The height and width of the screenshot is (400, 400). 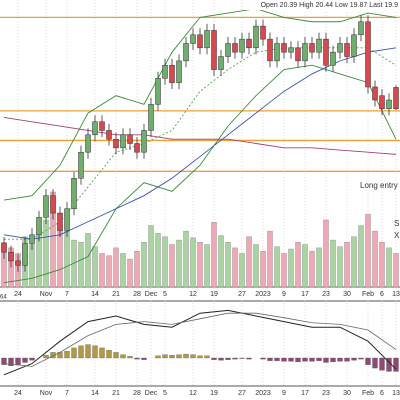 I want to click on x-tick-label: 2023, so click(x=263, y=294).